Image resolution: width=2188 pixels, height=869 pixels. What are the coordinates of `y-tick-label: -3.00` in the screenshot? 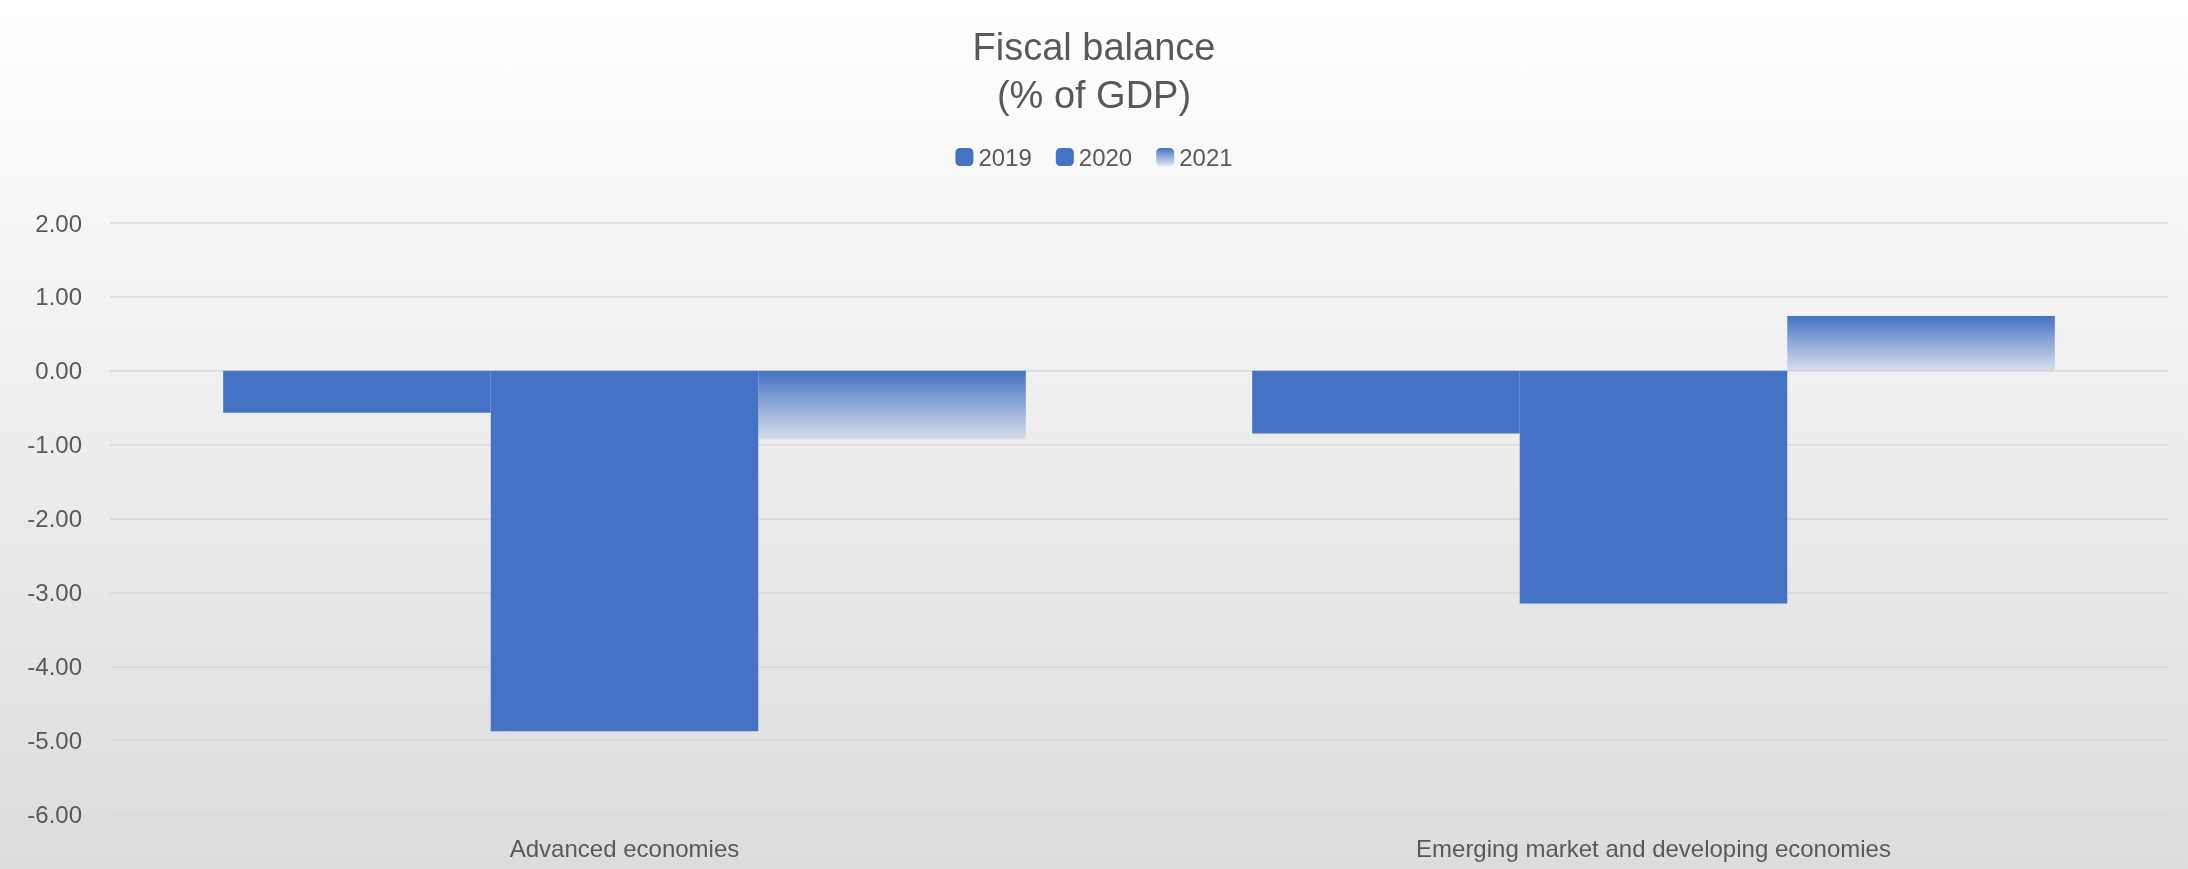 It's located at (54, 592).